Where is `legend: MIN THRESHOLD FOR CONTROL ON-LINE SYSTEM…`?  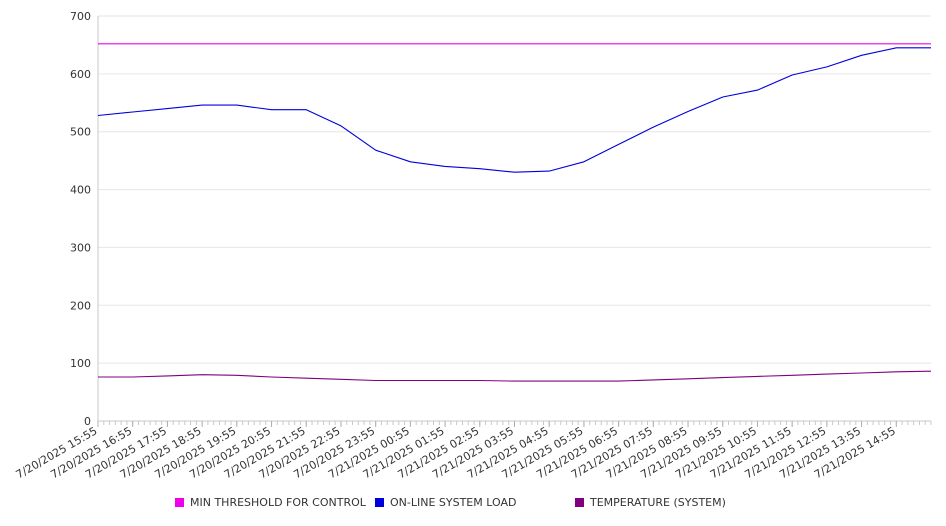
legend: MIN THRESHOLD FOR CONTROL ON-LINE SYSTEM… is located at coordinates (473, 506).